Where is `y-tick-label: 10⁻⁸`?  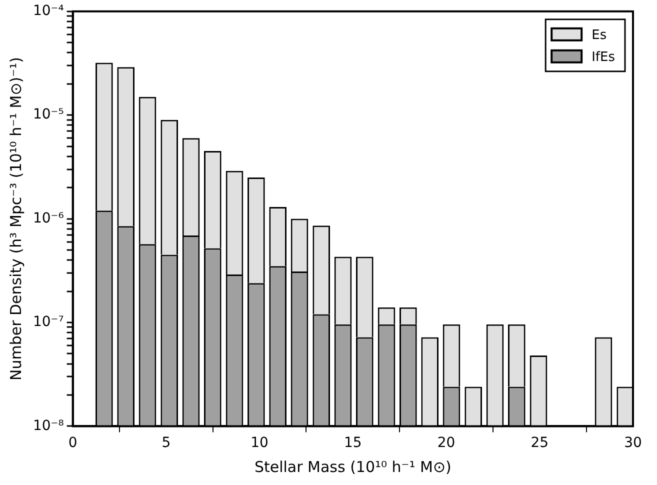
y-tick-label: 10⁻⁸ is located at coordinates (48, 426).